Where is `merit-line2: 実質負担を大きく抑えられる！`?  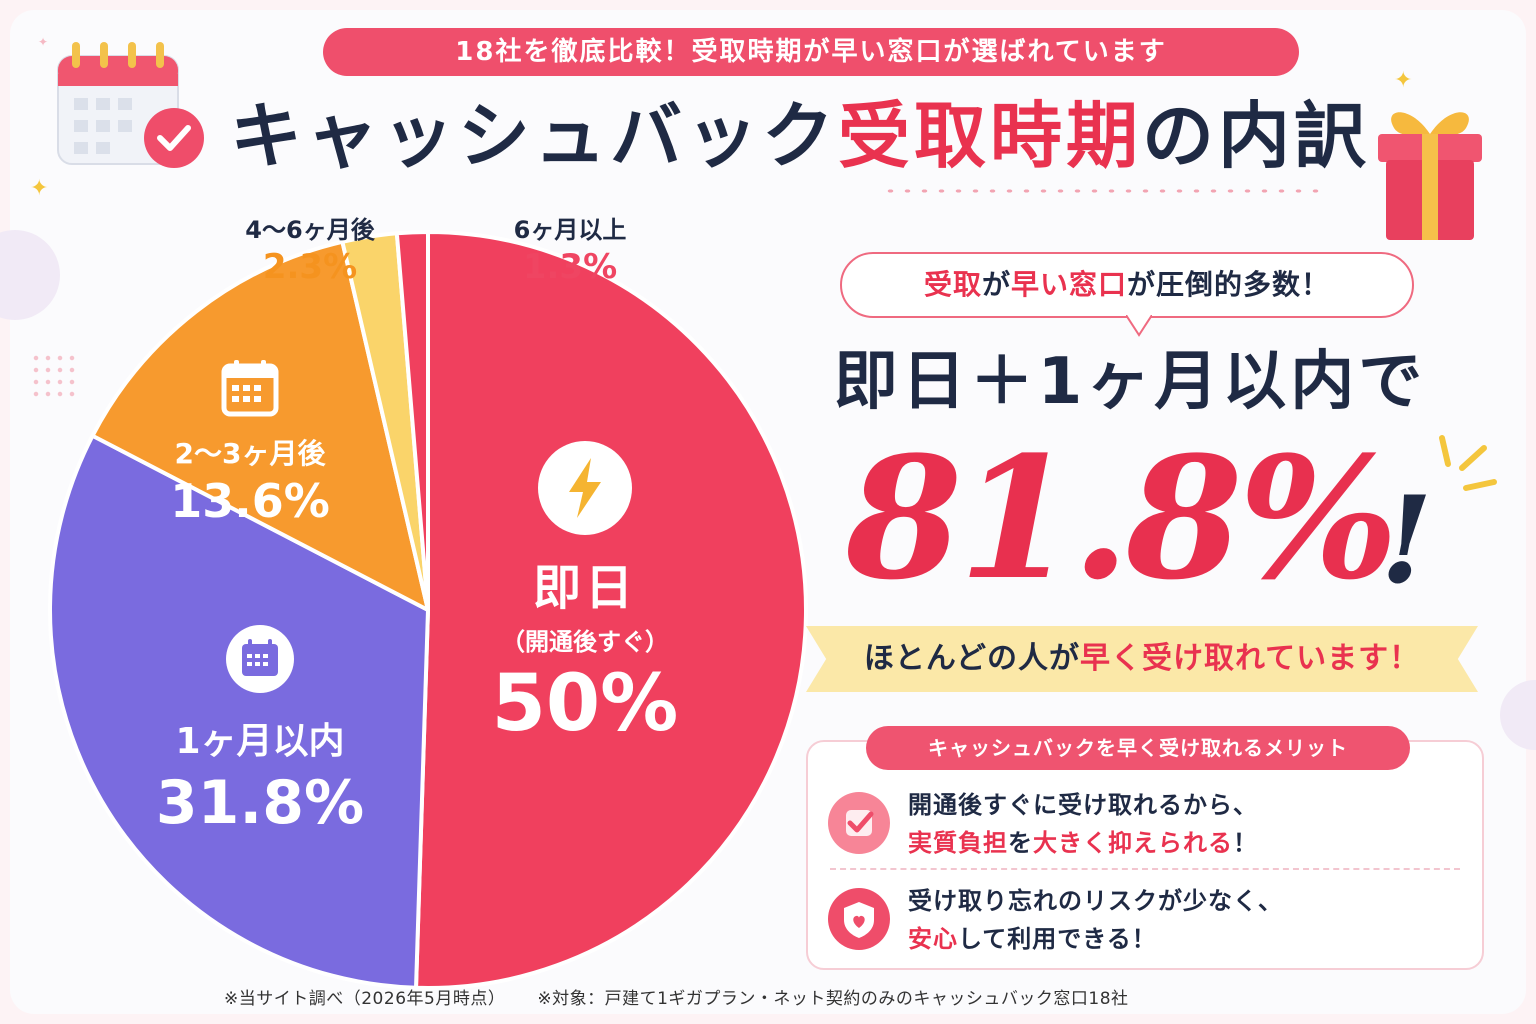 merit-line2: 実質負担を大きく抑えられる！ is located at coordinates (1083, 843).